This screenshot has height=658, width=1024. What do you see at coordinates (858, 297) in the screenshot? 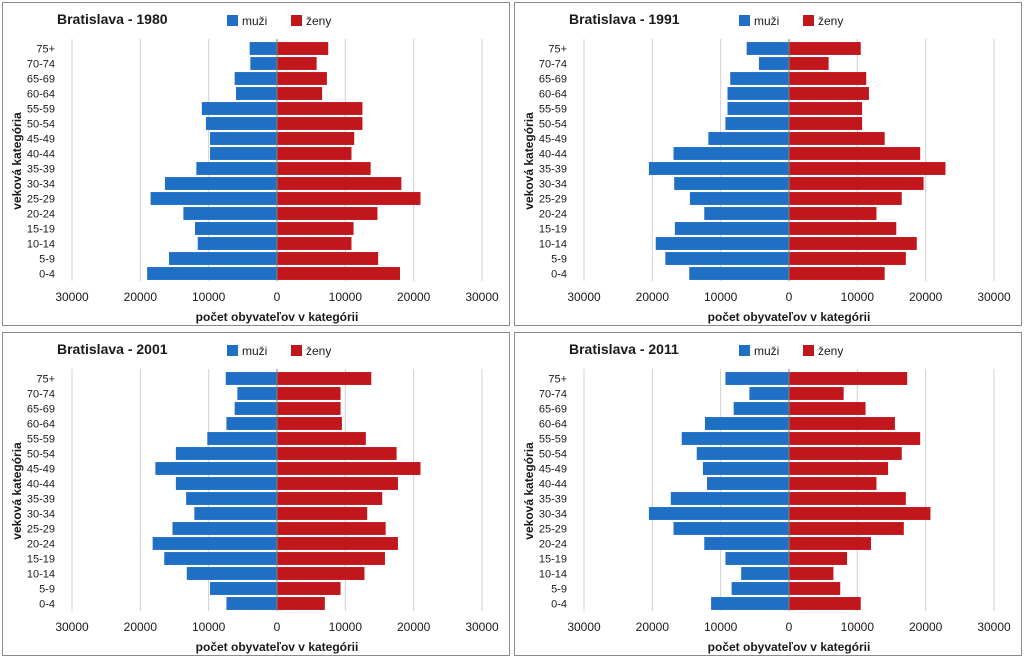
I see `x-tick-label: 10000` at bounding box center [858, 297].